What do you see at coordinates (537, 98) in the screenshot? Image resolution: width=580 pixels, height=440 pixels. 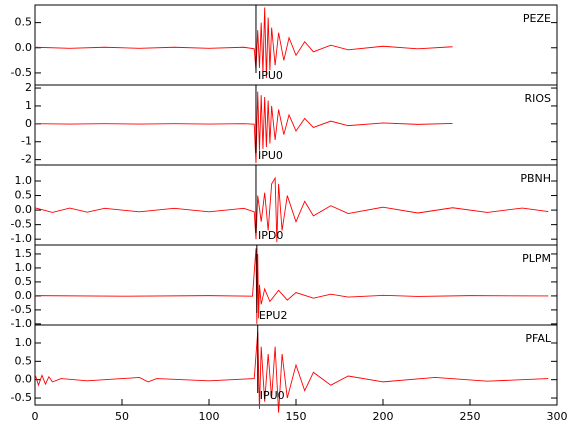 I see `station-label: RIOS` at bounding box center [537, 98].